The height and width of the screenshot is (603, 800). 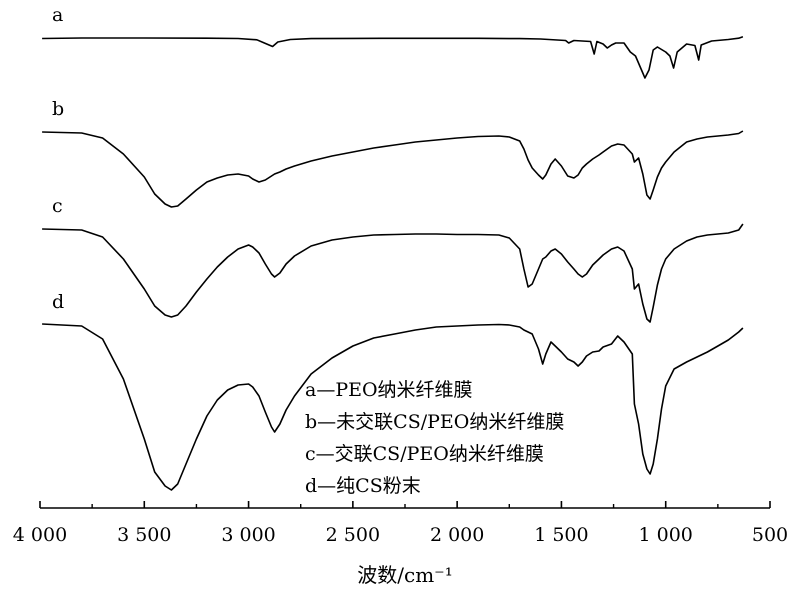 I want to click on spectrum-line-a, so click(x=393, y=57).